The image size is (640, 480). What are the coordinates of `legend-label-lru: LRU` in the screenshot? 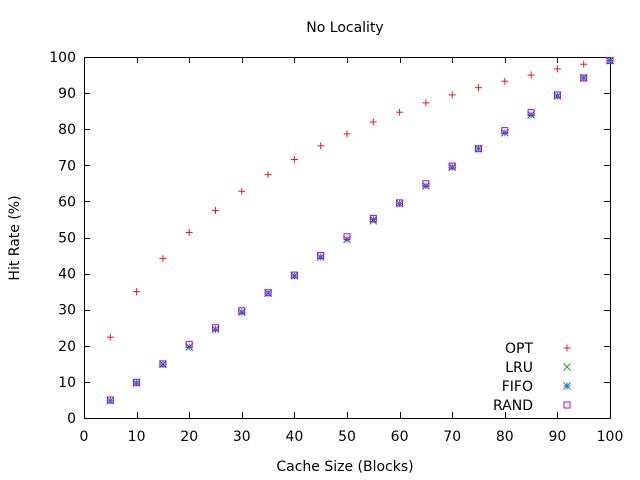 It's located at (519, 368).